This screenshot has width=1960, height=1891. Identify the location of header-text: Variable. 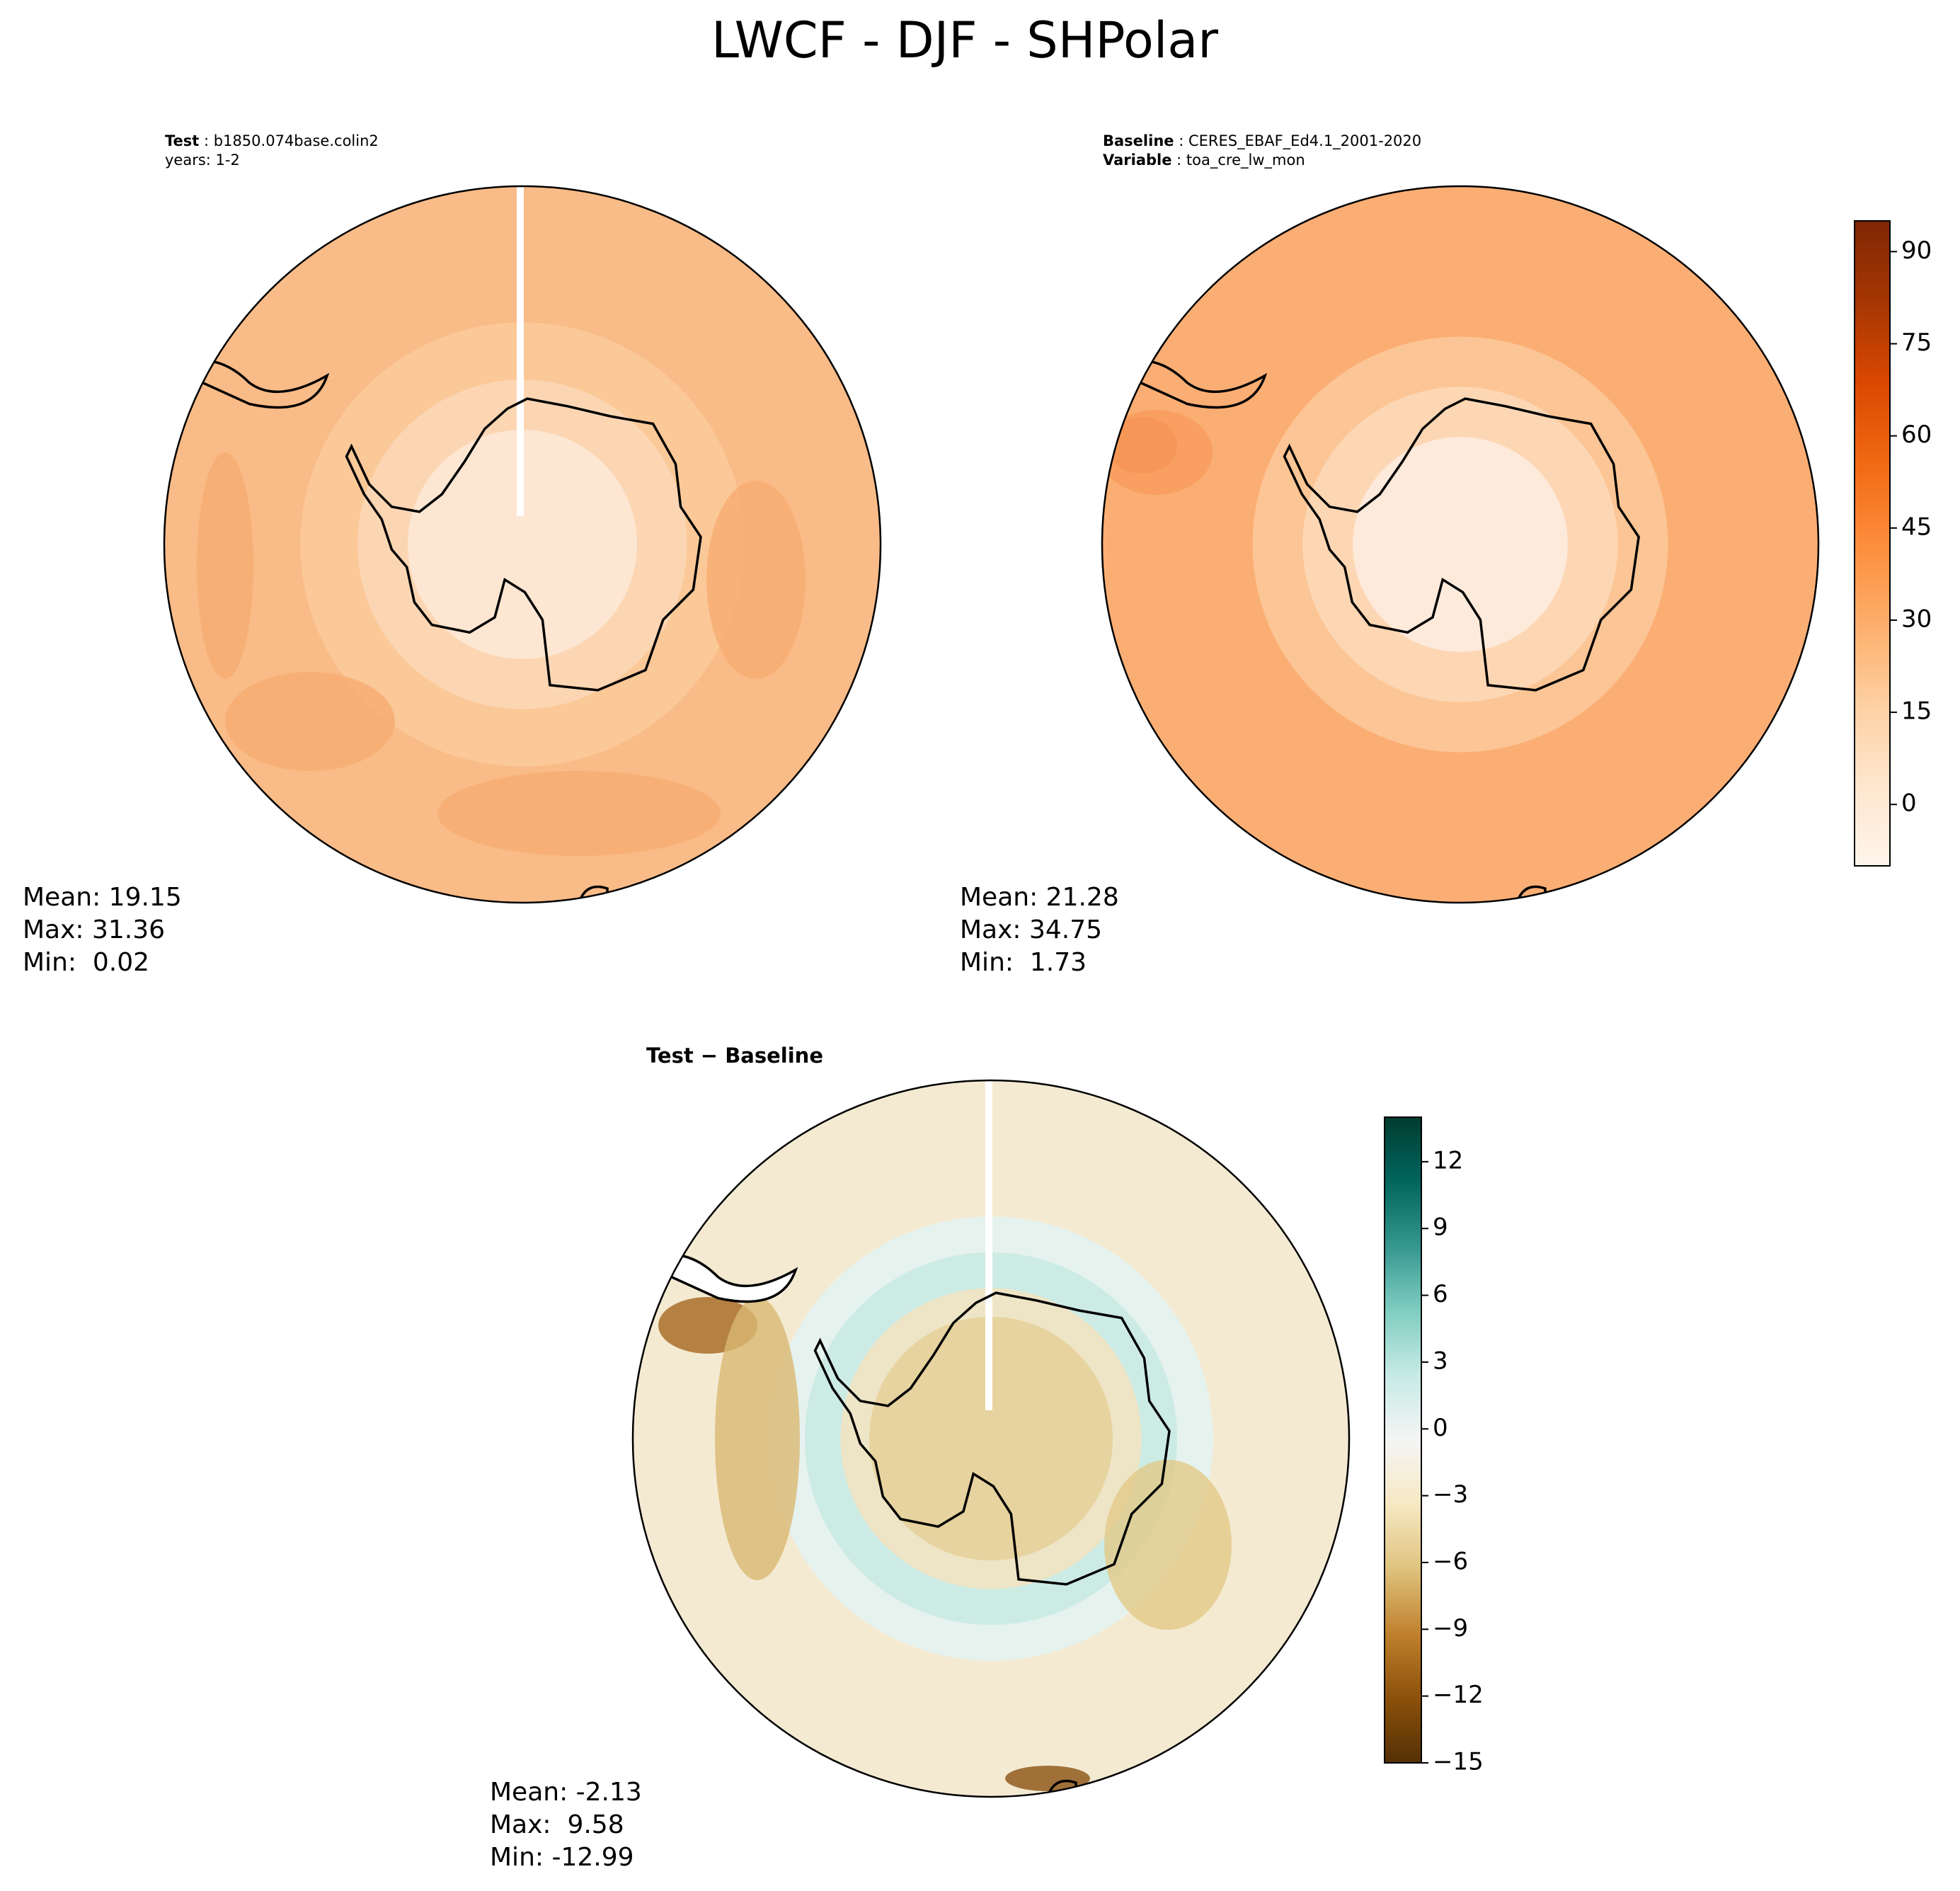
(1137, 160).